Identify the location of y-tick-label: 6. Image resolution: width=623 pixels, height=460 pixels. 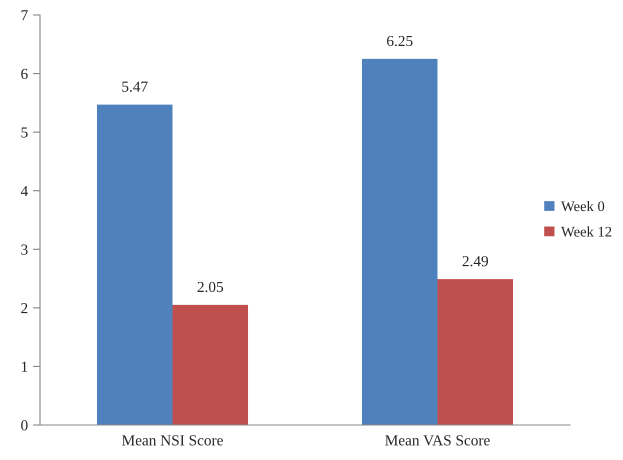
(24, 74).